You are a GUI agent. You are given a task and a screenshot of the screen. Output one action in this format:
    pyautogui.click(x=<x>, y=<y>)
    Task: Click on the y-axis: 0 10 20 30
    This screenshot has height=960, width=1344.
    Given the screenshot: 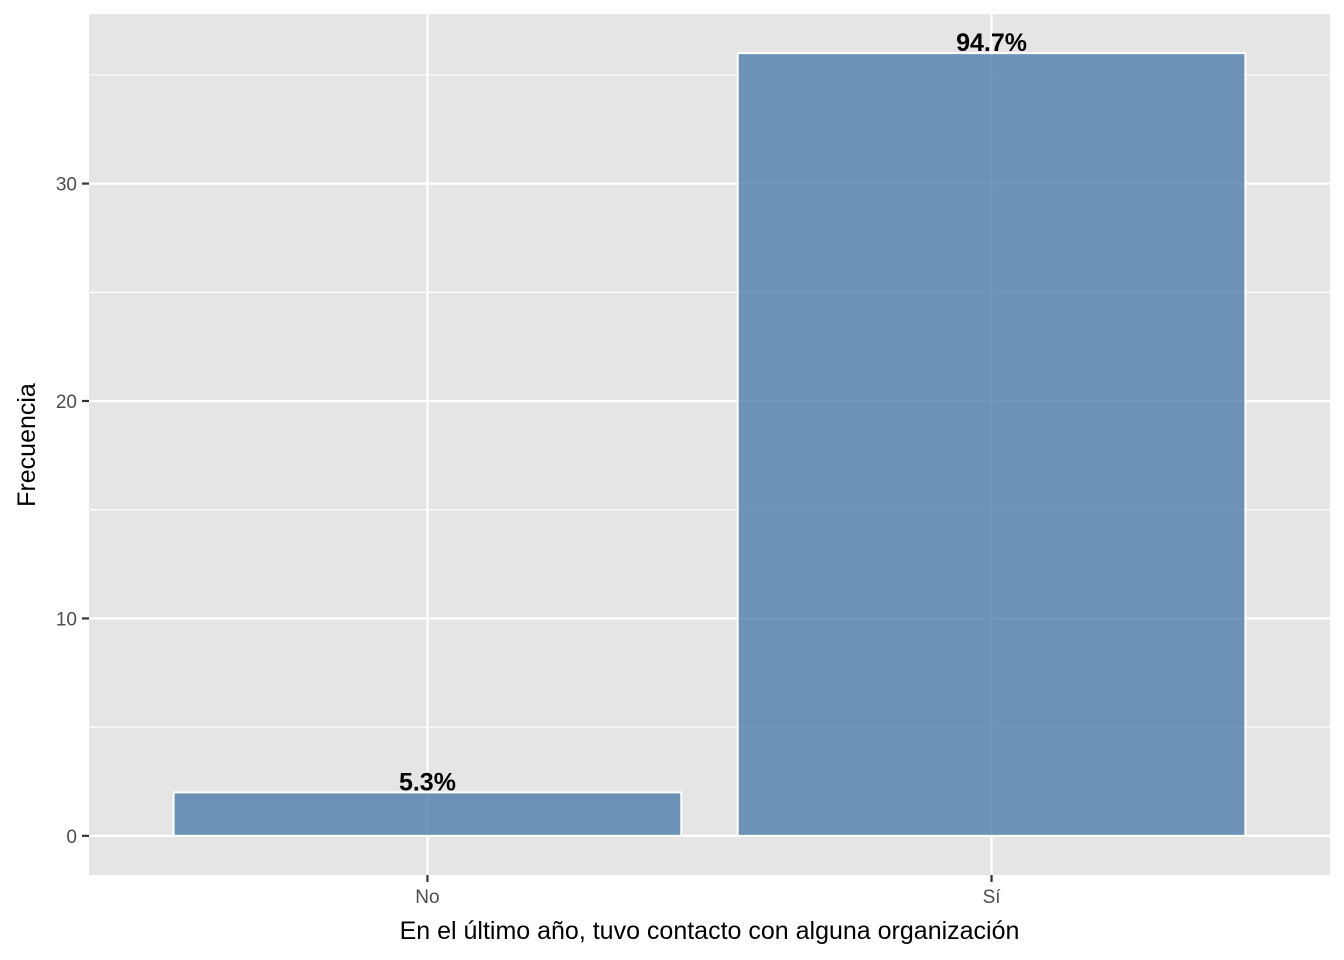 What is the action you would take?
    pyautogui.click(x=72, y=511)
    